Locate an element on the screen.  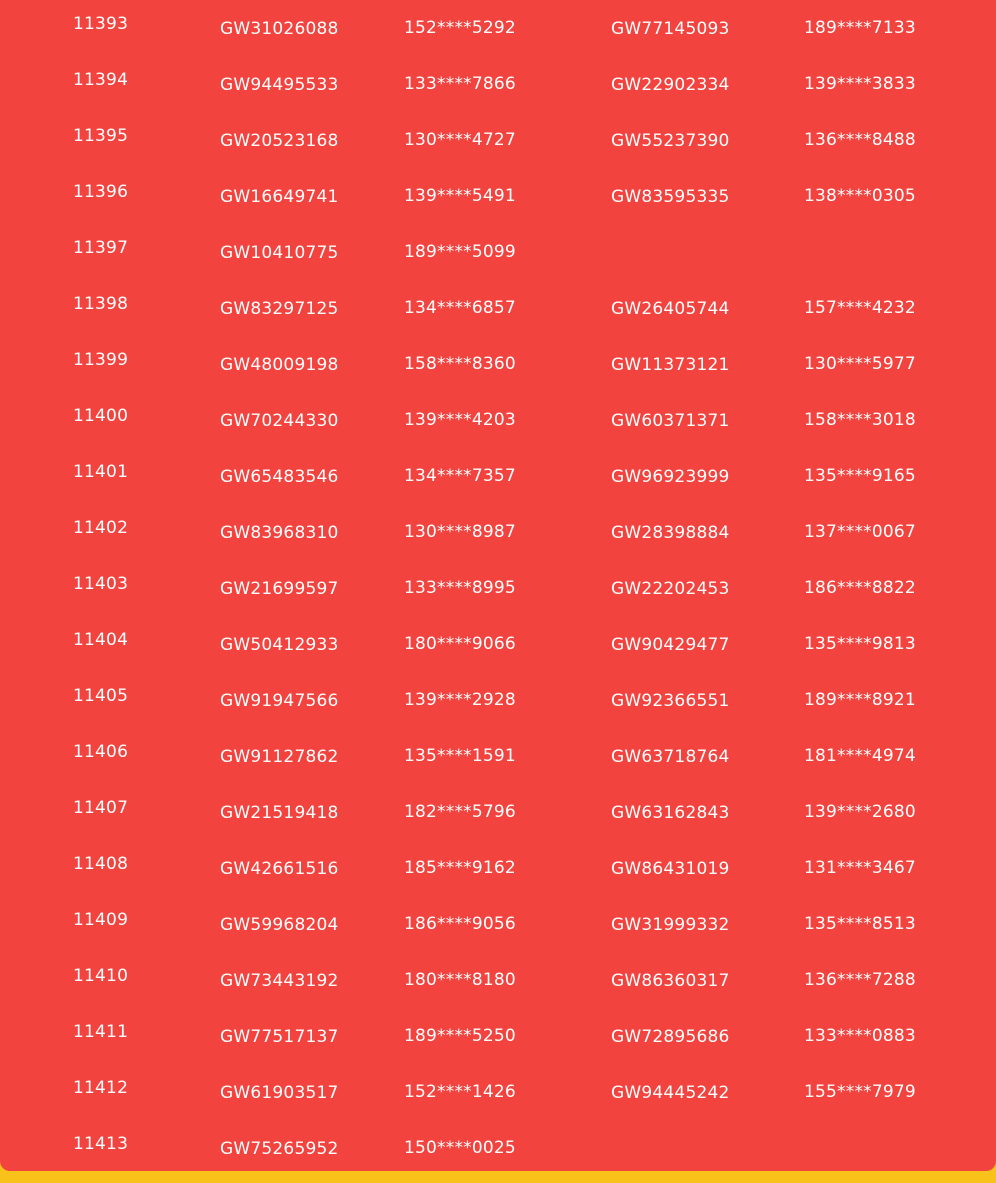
member-id-1: GW91127862 is located at coordinates (279, 757).